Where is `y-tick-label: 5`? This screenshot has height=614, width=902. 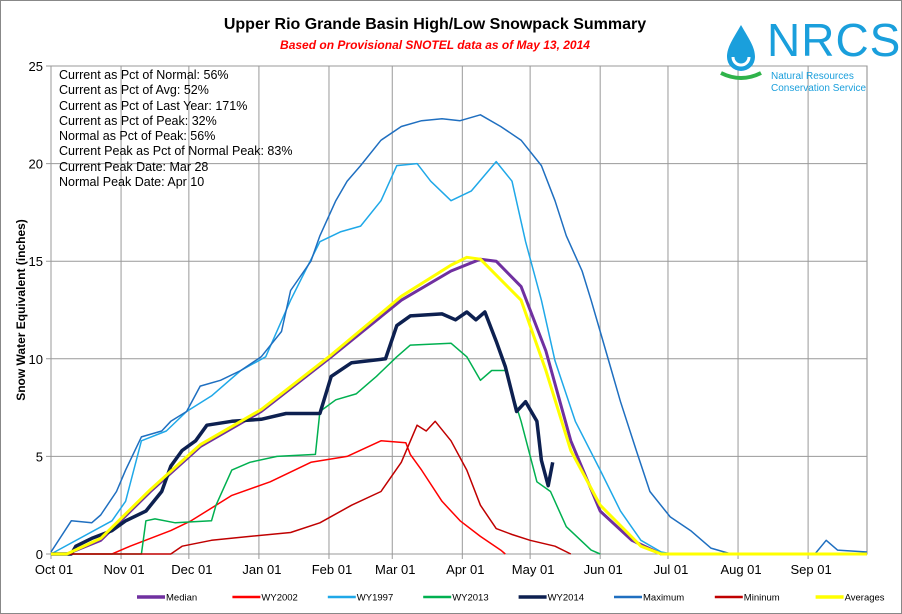 y-tick-label: 5 is located at coordinates (39, 456).